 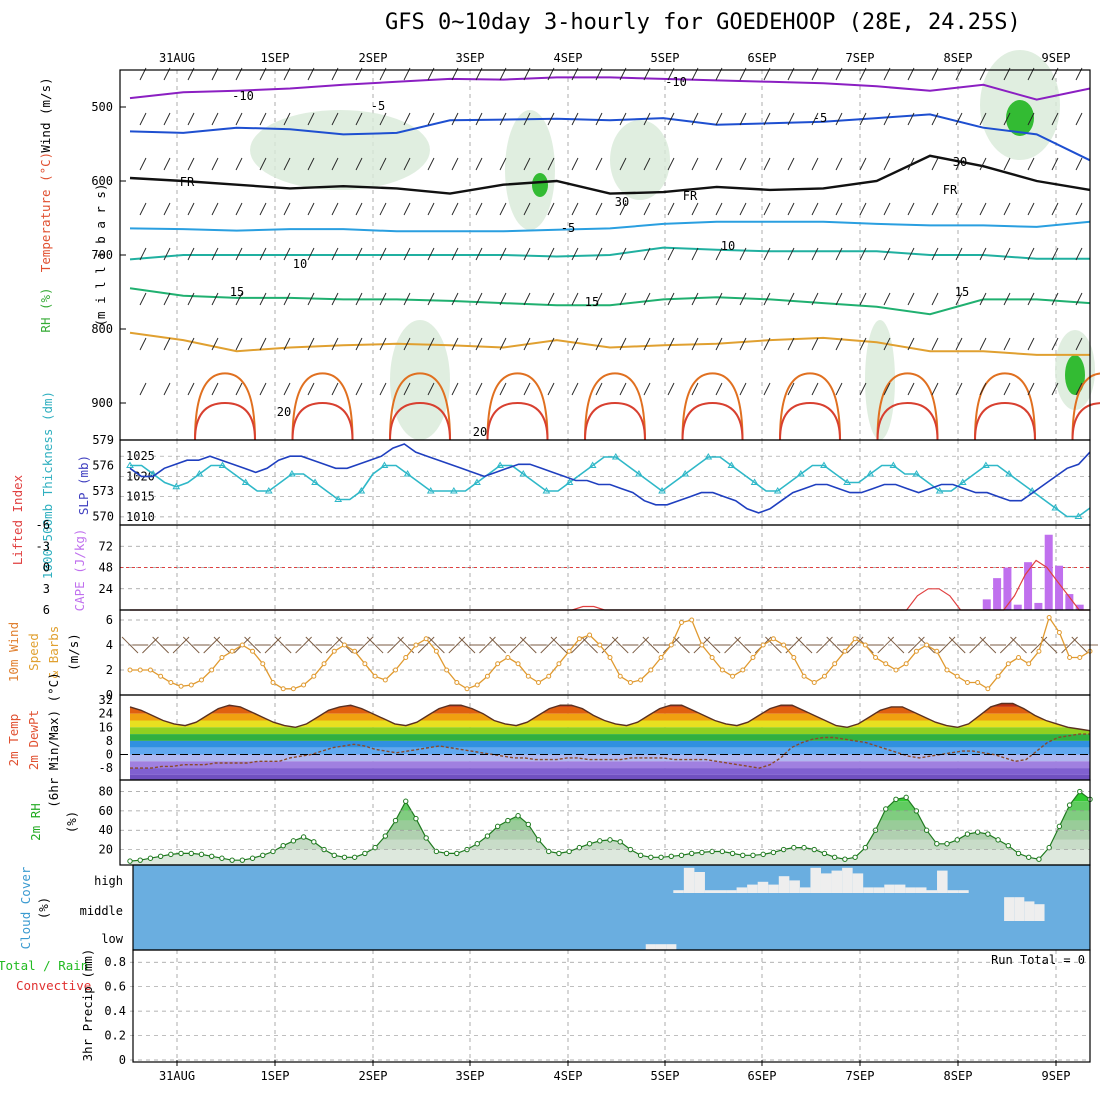 What do you see at coordinates (470, 58) in the screenshot?
I see `top-date-label: 3SEP` at bounding box center [470, 58].